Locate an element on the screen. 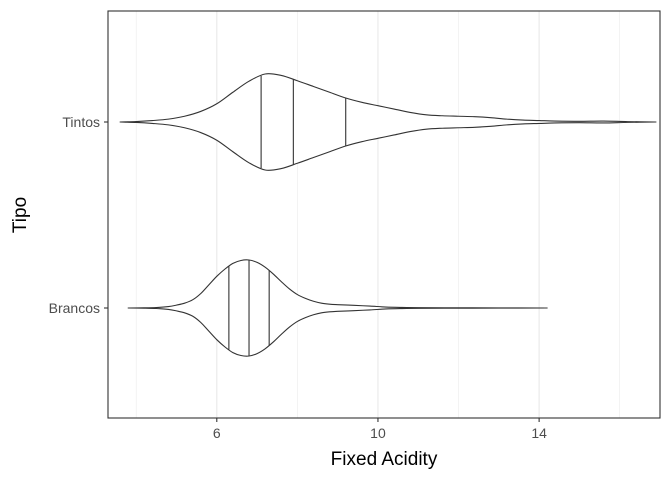  x-axis-title: Fixed Acidity is located at coordinates (384, 459).